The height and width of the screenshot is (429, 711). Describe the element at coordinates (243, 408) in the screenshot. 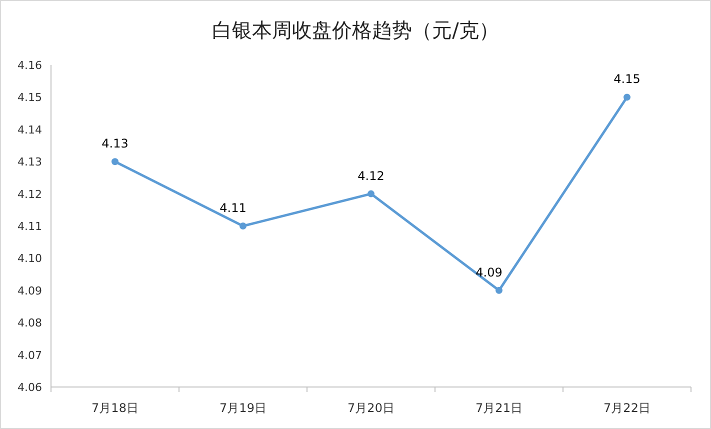

I see `x-tick-label: 7月19日` at that location.